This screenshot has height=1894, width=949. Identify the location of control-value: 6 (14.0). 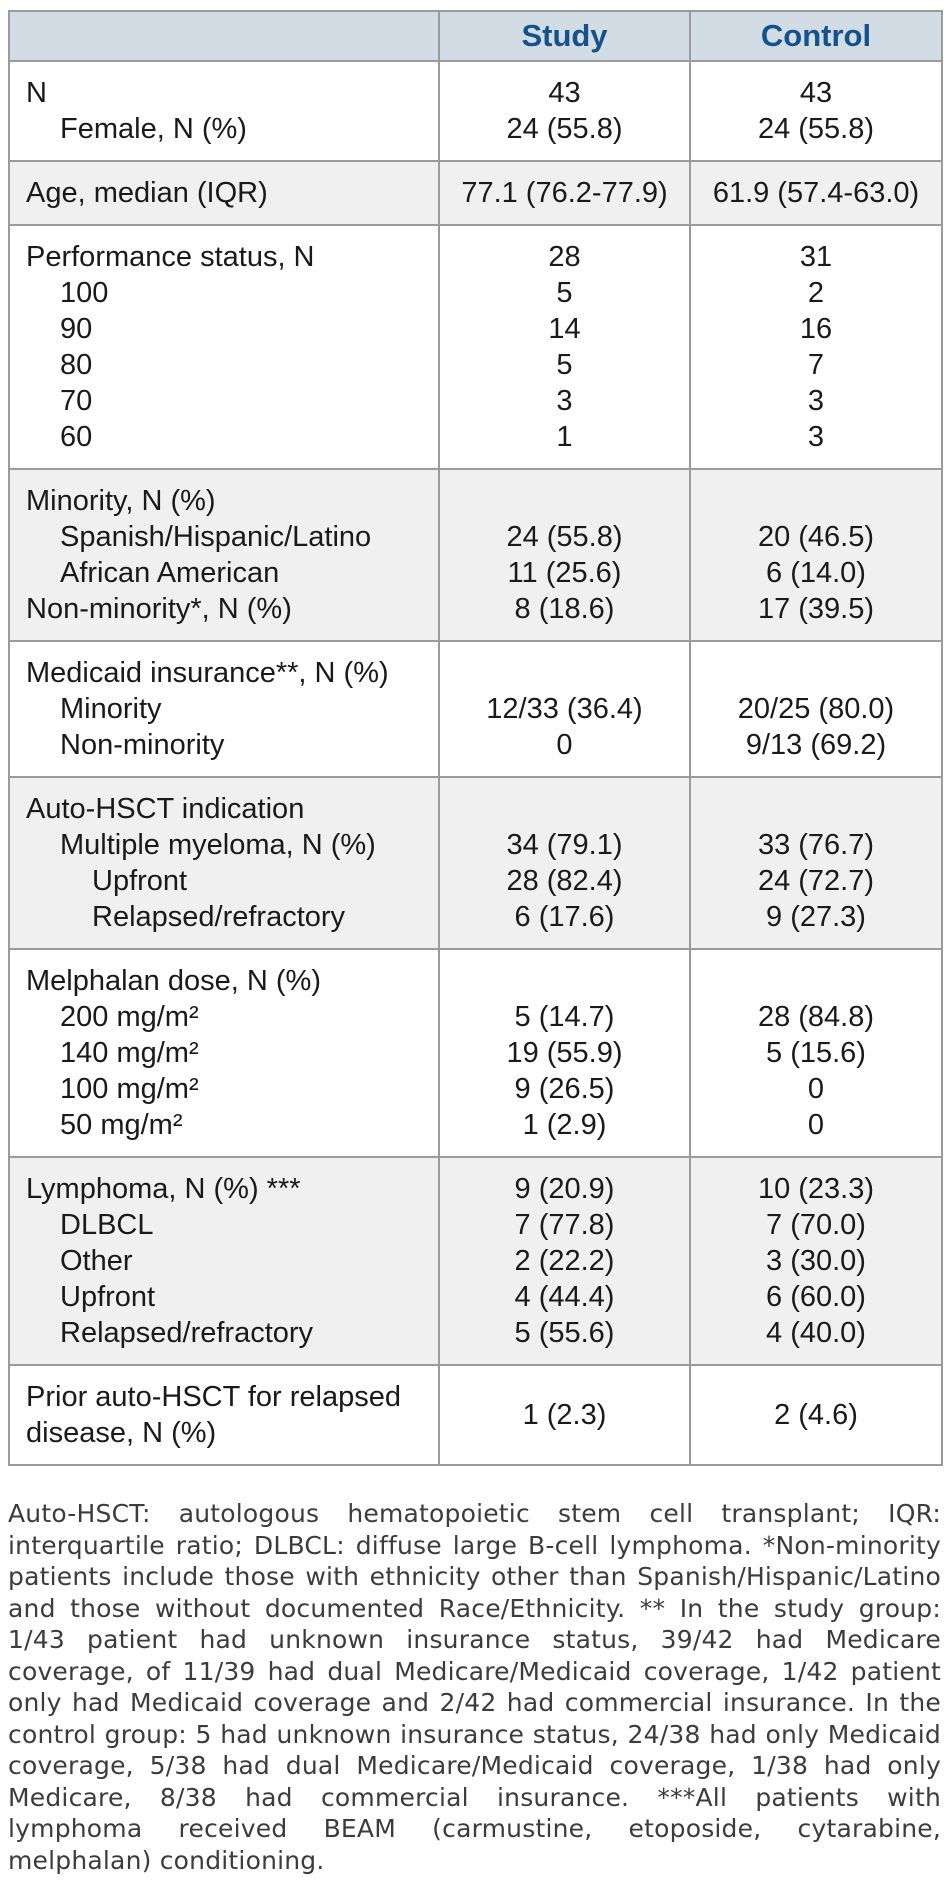
(816, 573).